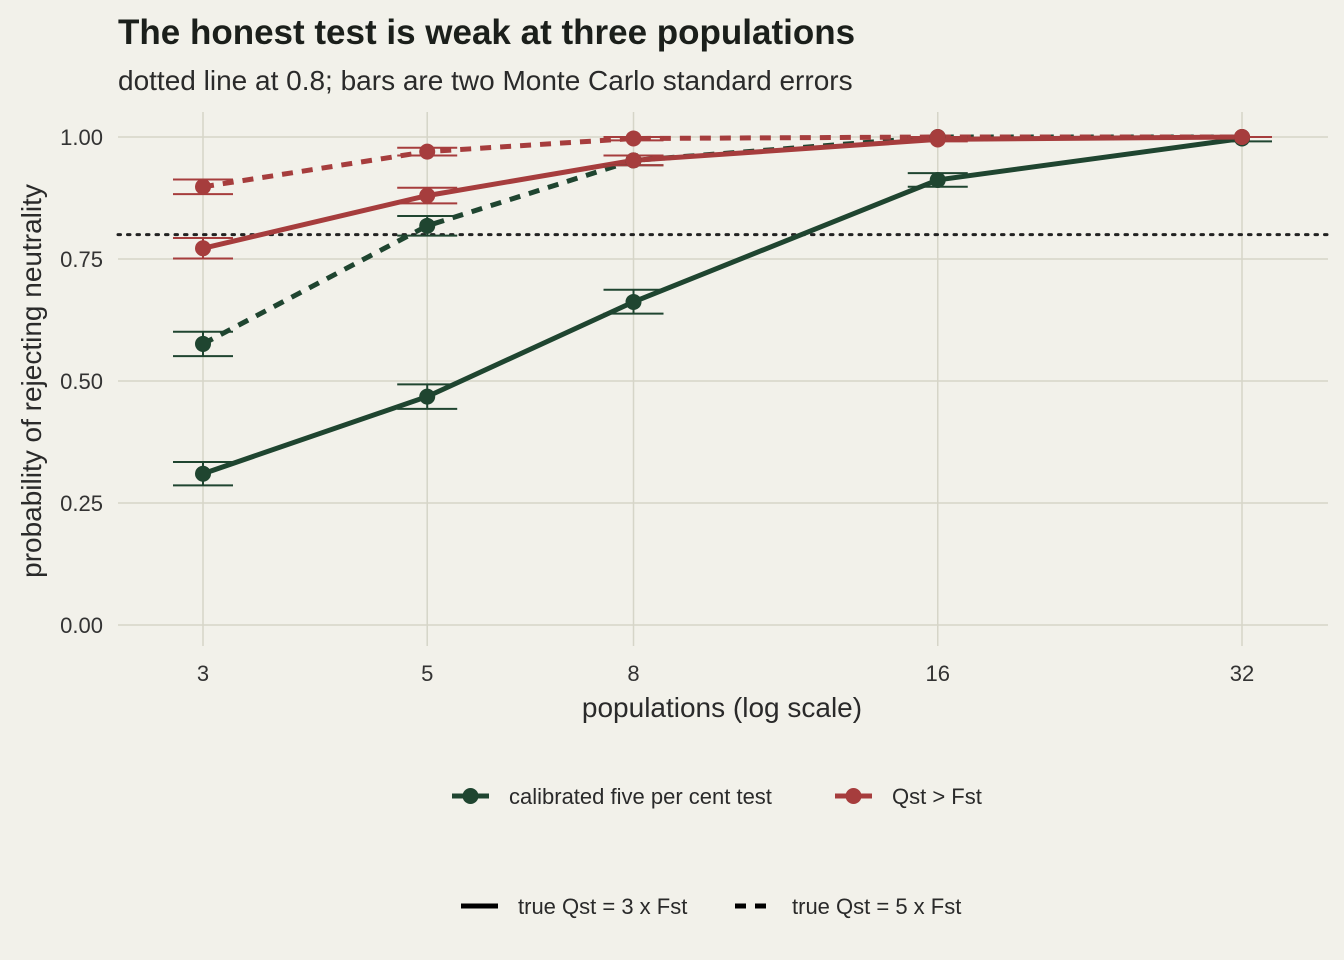  I want to click on legend-label: Qst > Fst, so click(937, 796).